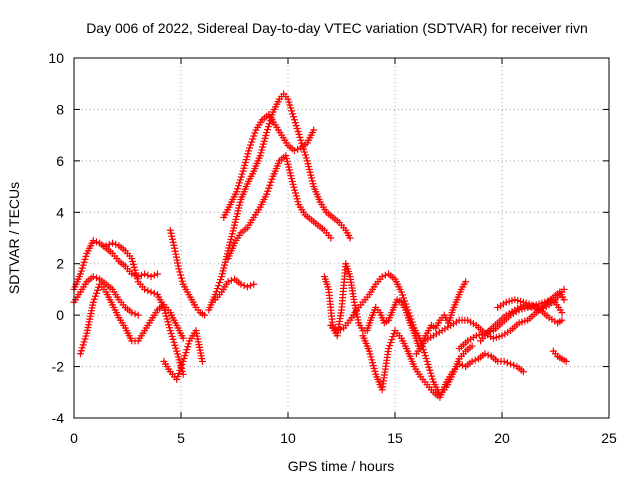  What do you see at coordinates (56, 58) in the screenshot?
I see `y-tick-label: 10` at bounding box center [56, 58].